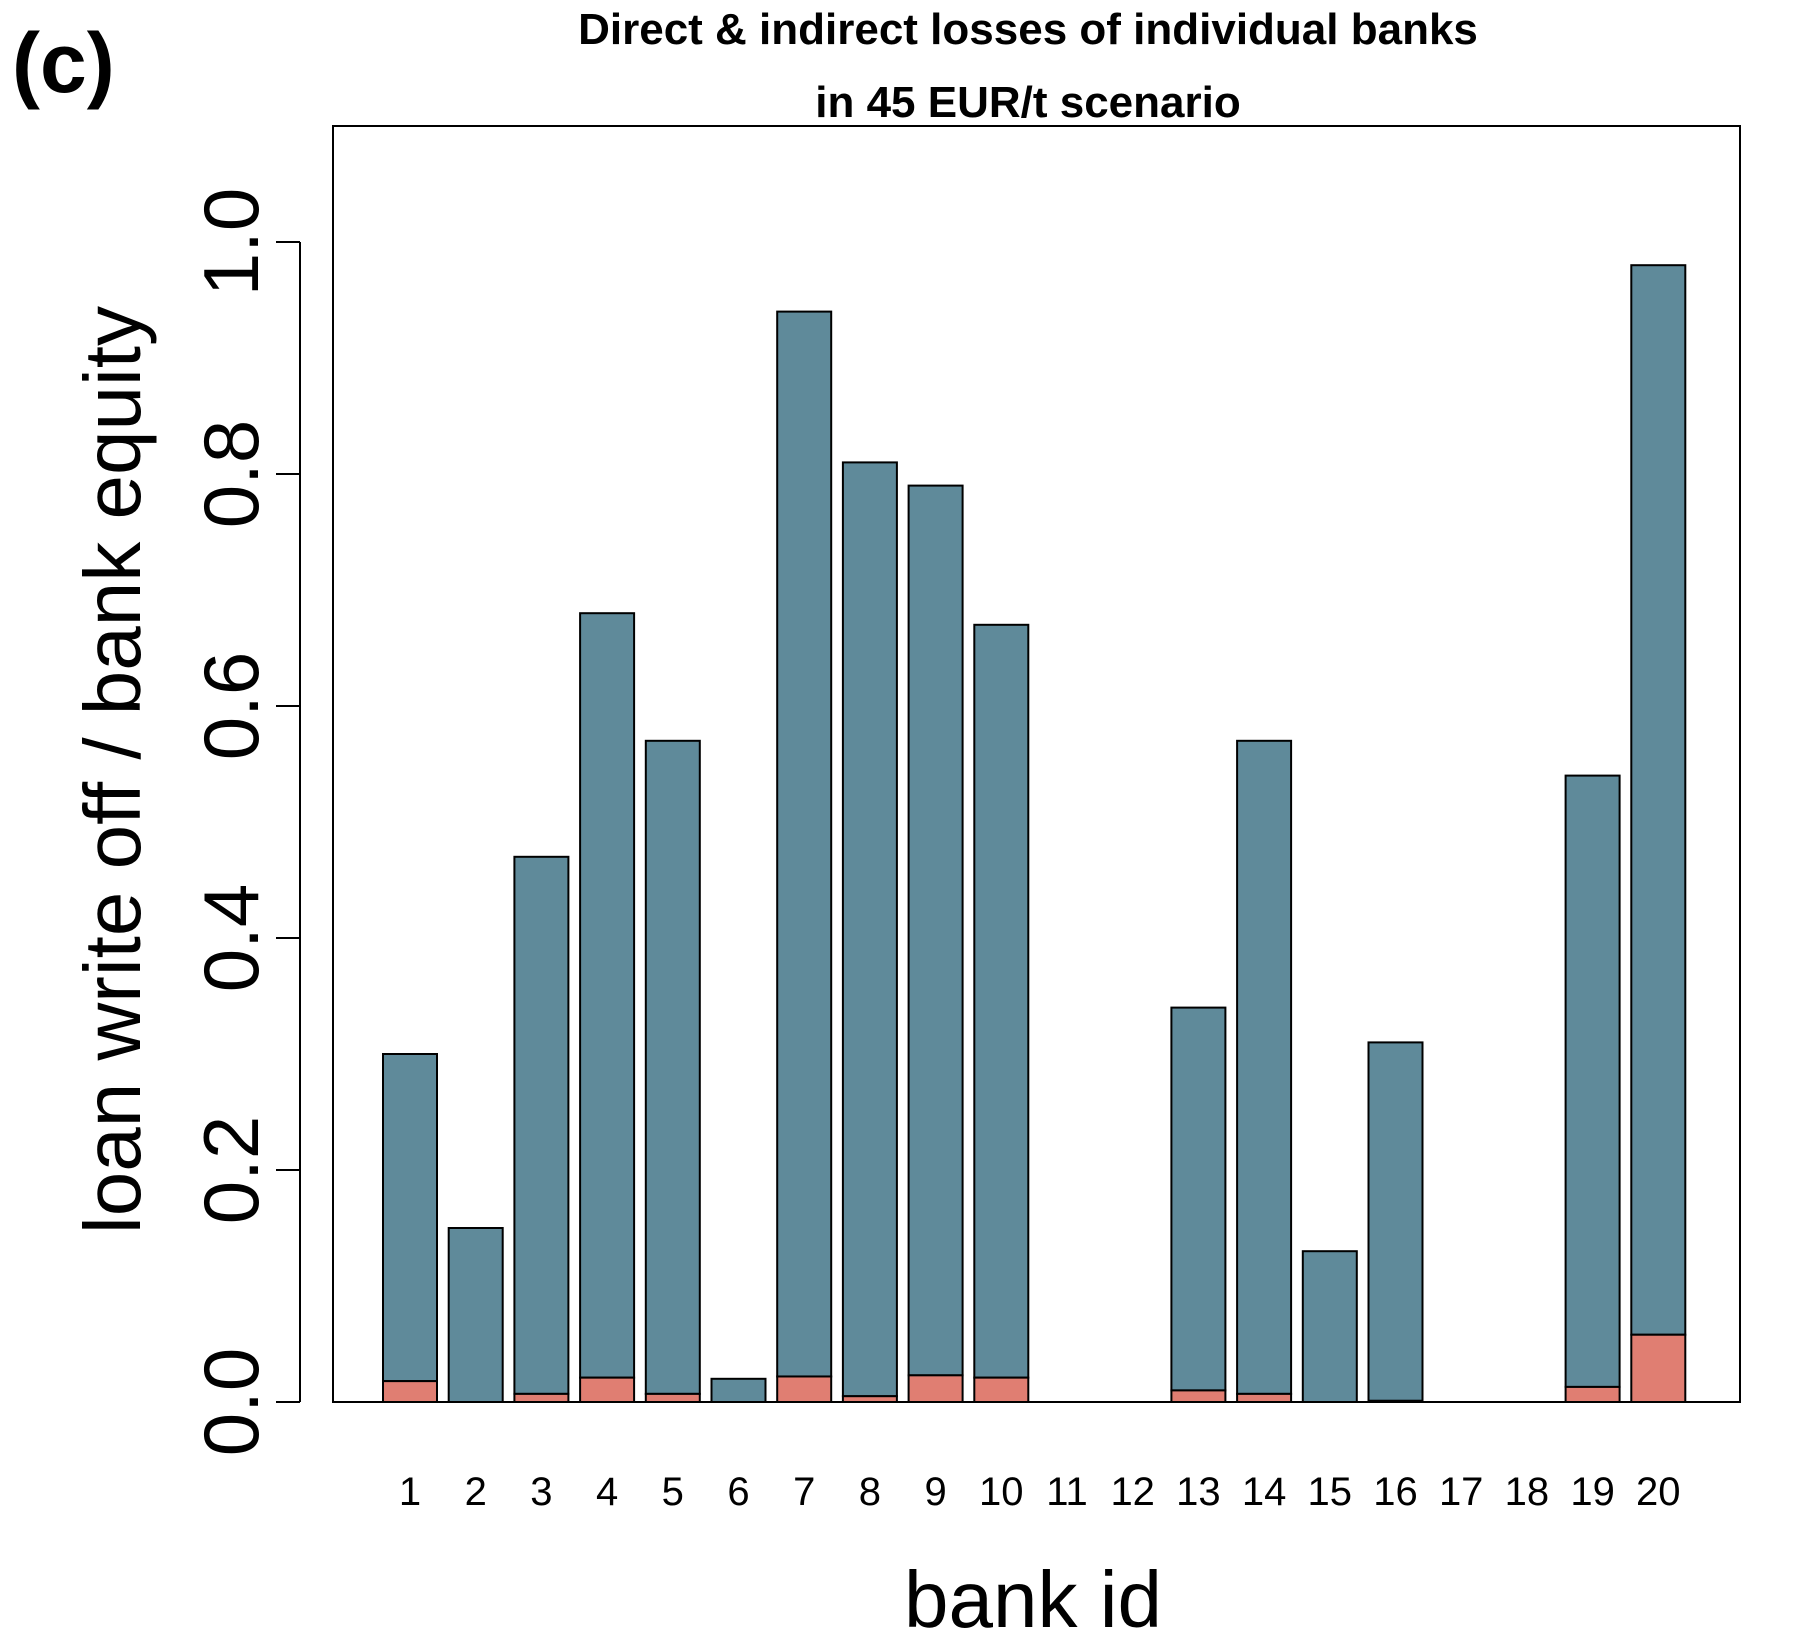 The image size is (1800, 1650). What do you see at coordinates (935, 1492) in the screenshot?
I see `x-tick-label: 9` at bounding box center [935, 1492].